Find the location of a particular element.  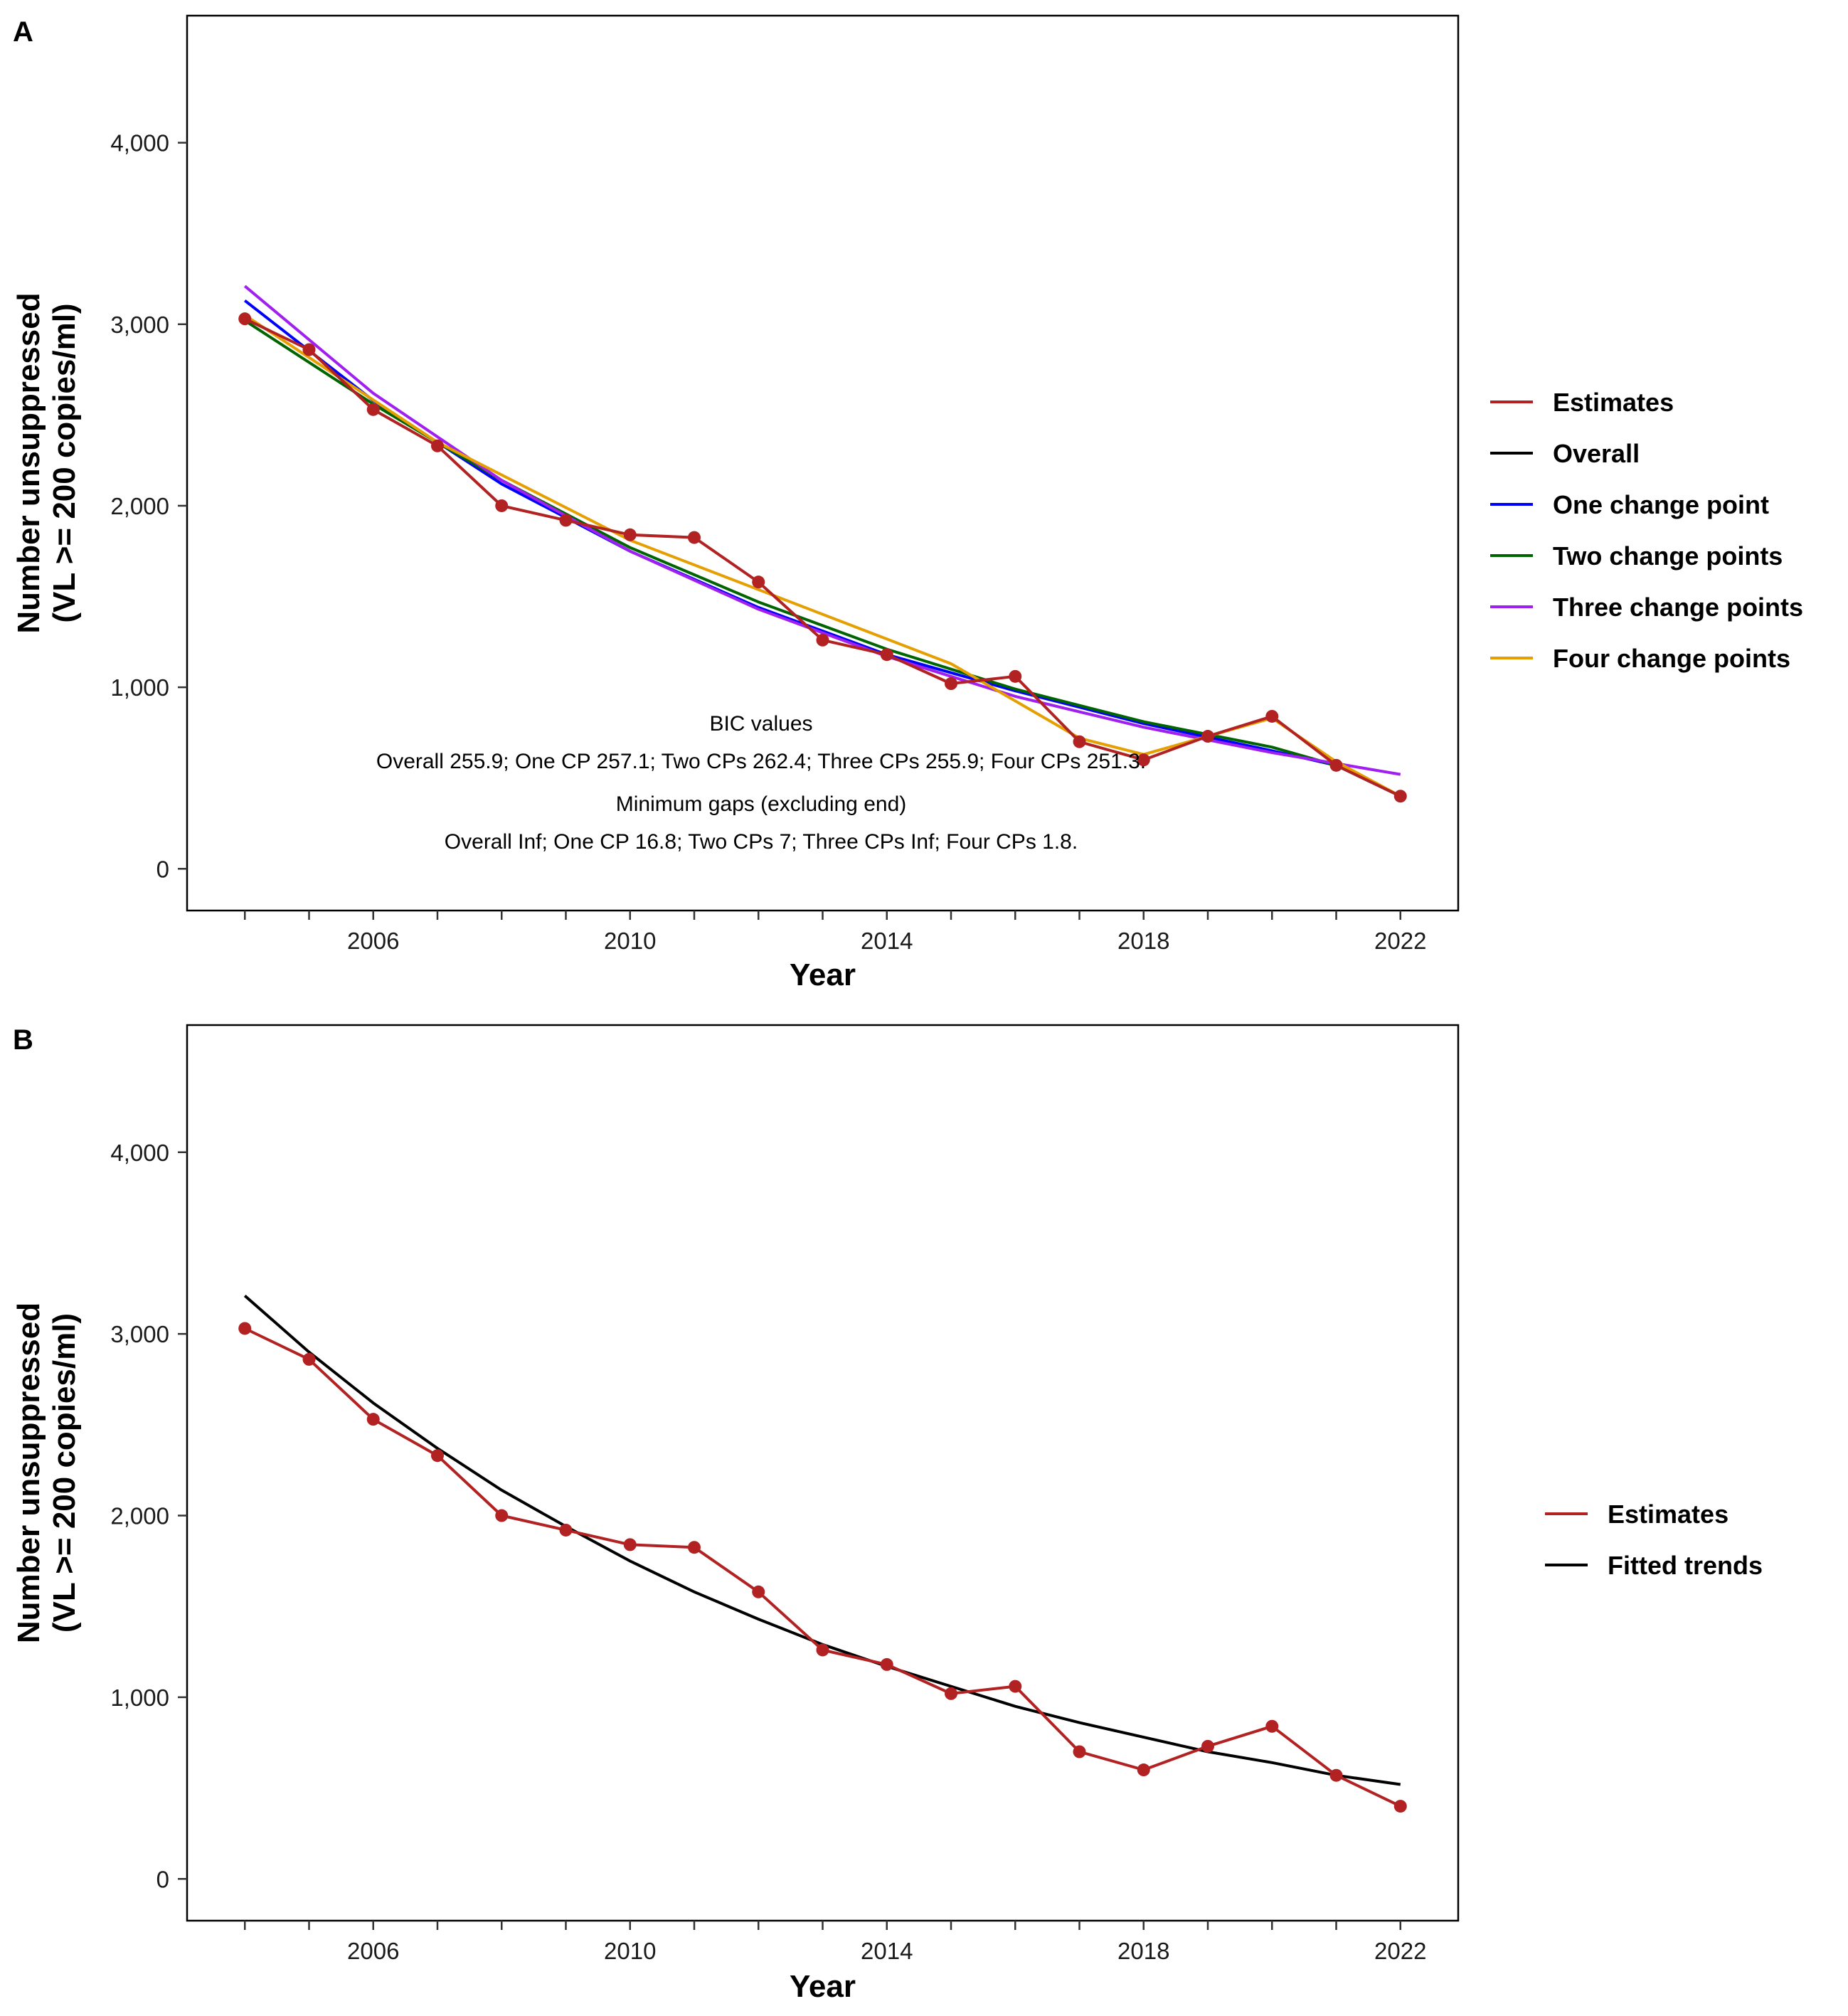

panel-label: B is located at coordinates (23, 1040).